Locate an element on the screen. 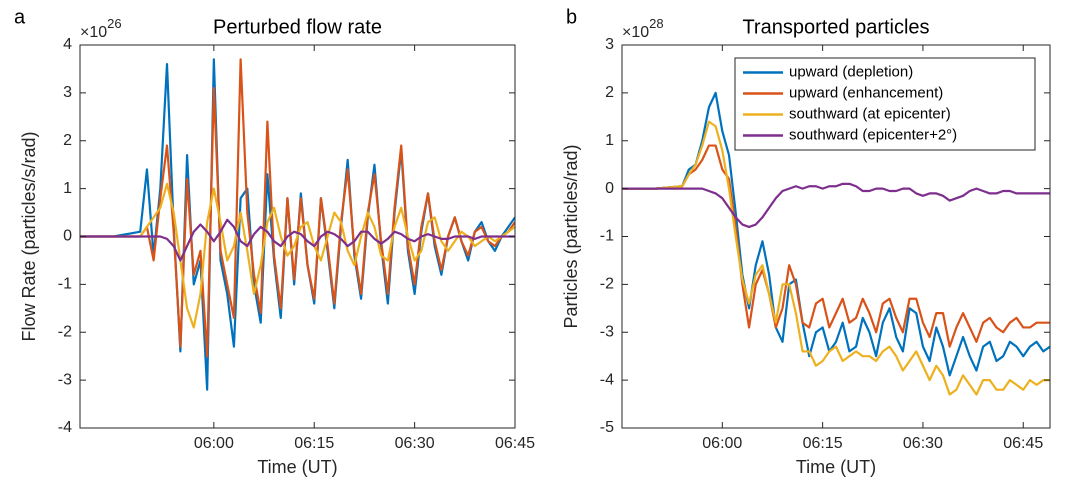  y-tick-label: 4 is located at coordinates (67, 44).